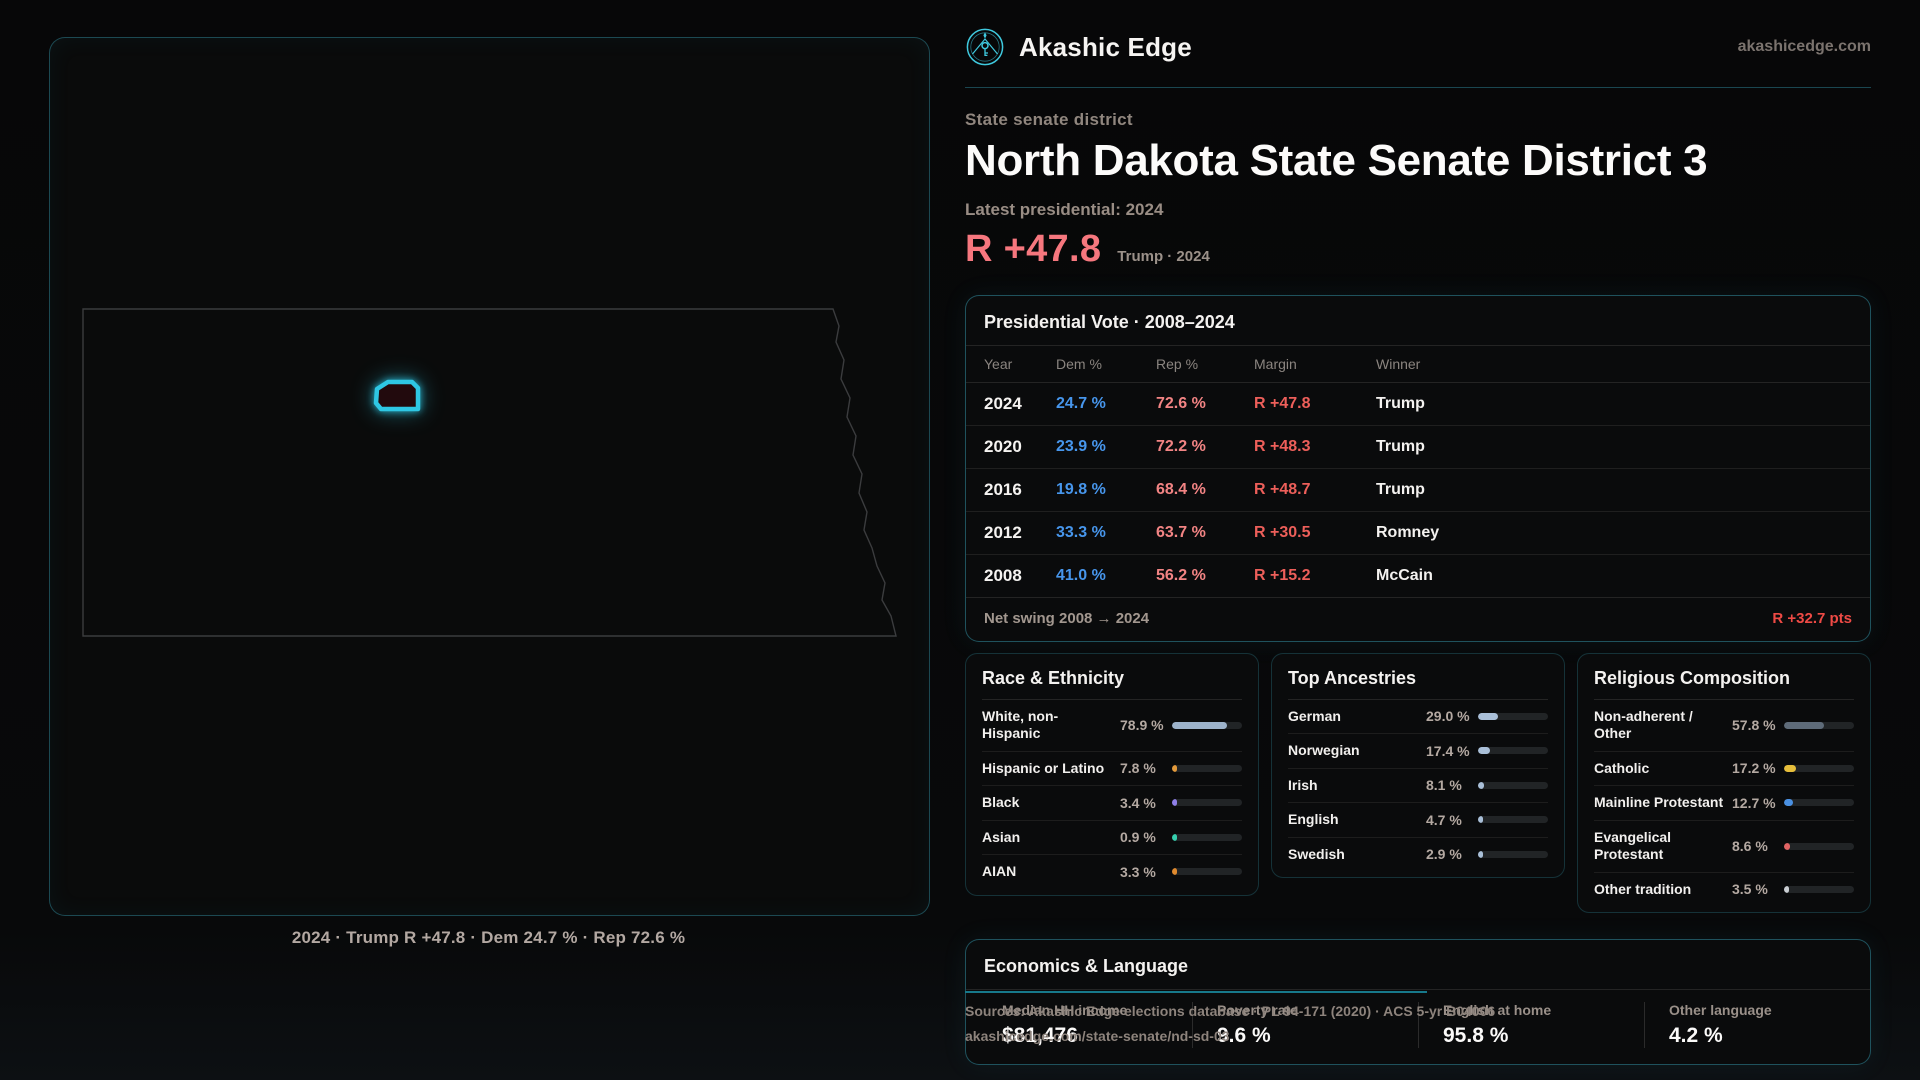  I want to click on cell-winner: McCain, so click(1404, 575).